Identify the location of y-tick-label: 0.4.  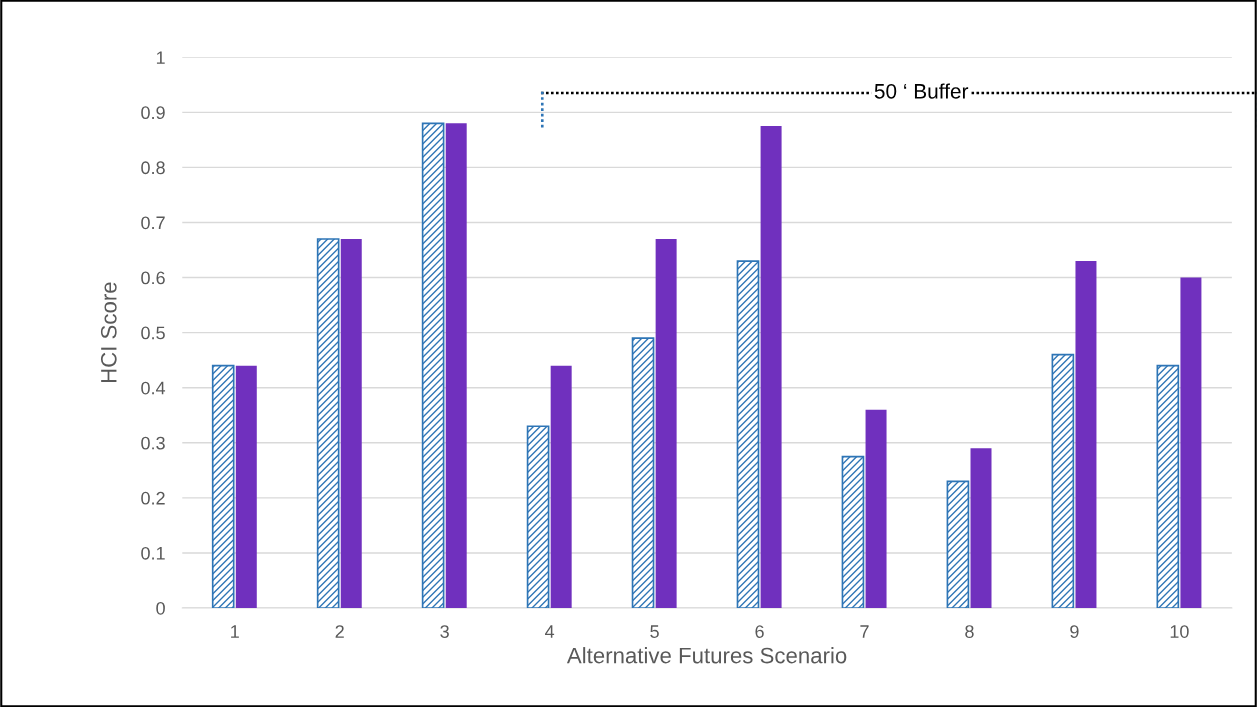
(153, 388).